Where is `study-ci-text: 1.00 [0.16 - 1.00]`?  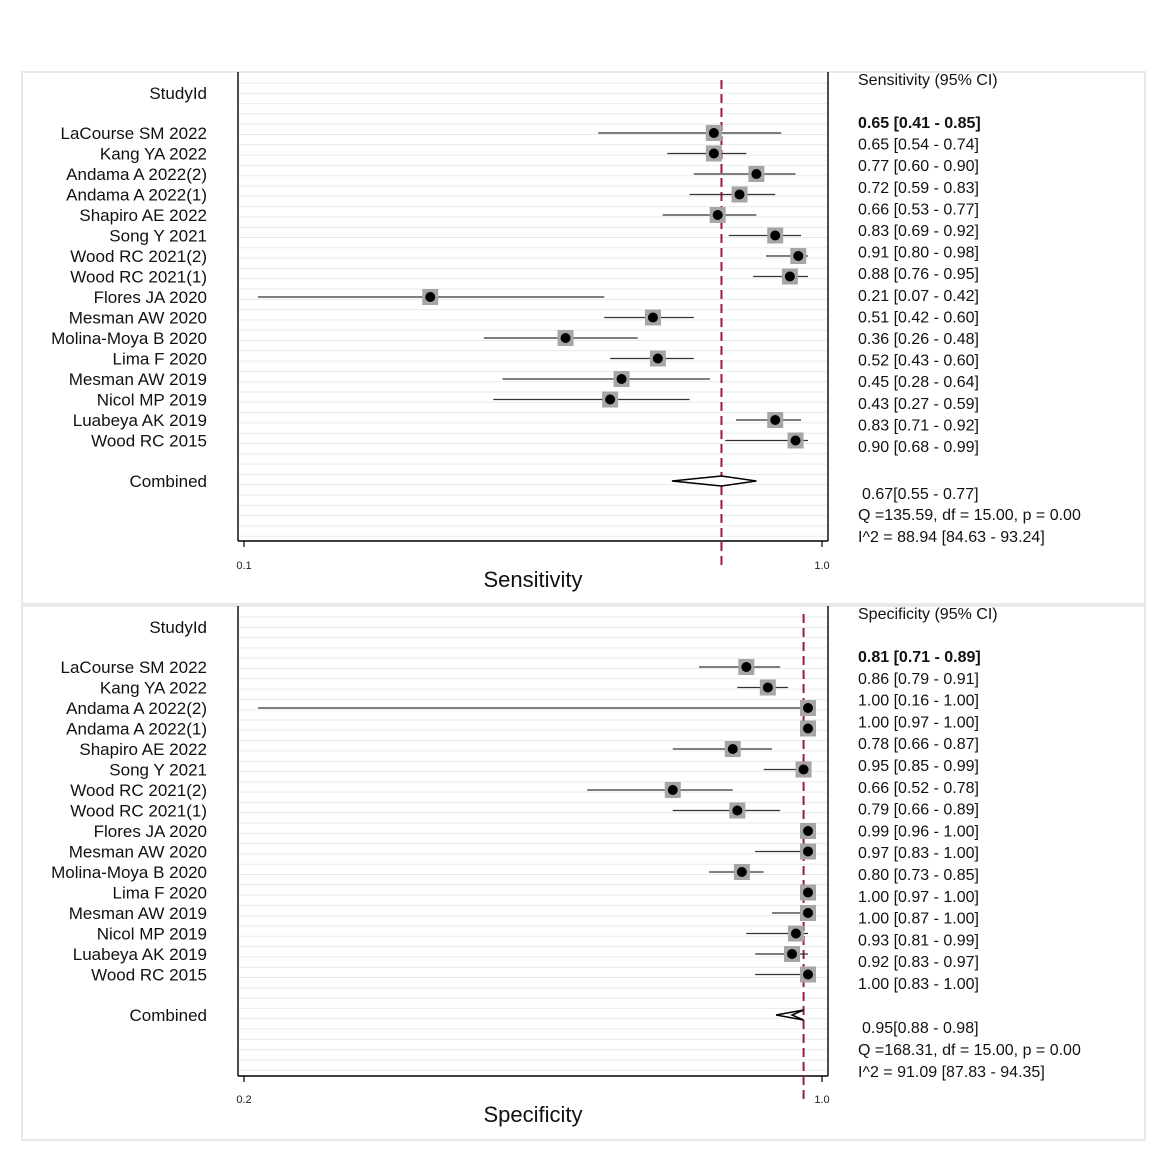 study-ci-text: 1.00 [0.16 - 1.00] is located at coordinates (918, 701).